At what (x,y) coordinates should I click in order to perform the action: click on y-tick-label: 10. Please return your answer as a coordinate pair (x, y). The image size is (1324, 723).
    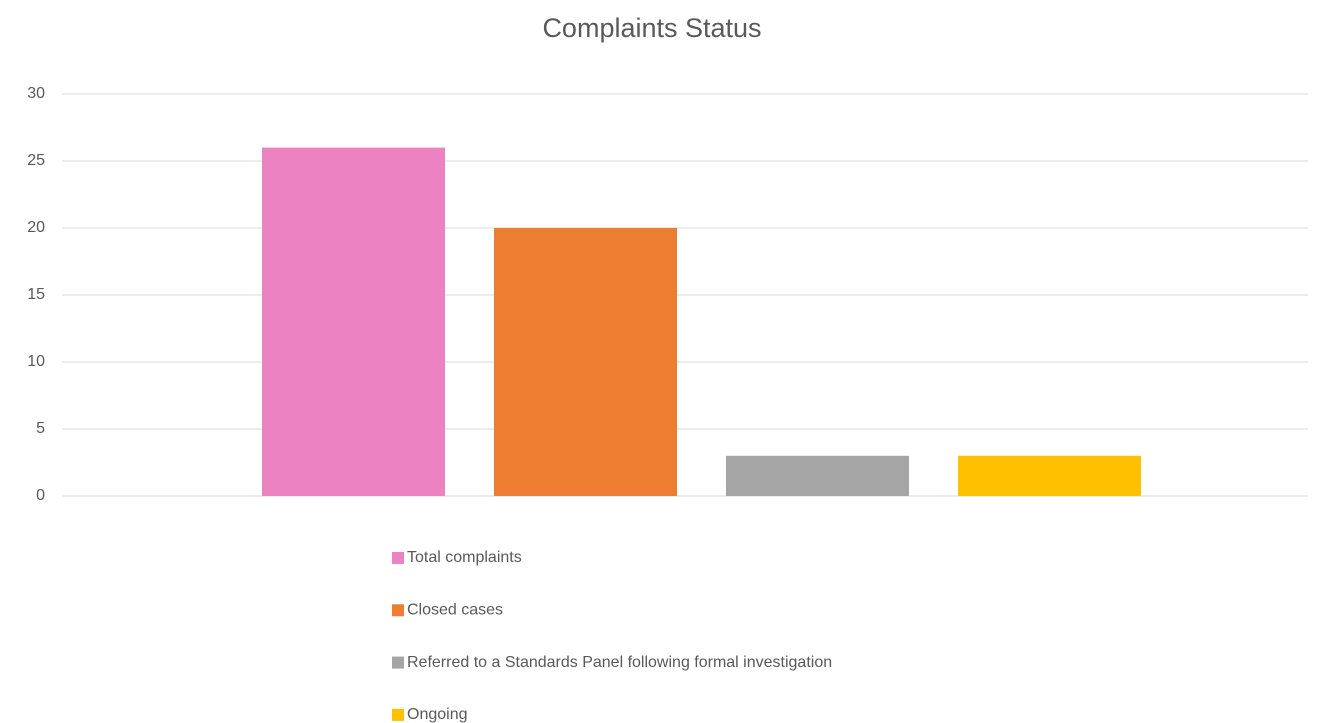
    Looking at the image, I should click on (36, 361).